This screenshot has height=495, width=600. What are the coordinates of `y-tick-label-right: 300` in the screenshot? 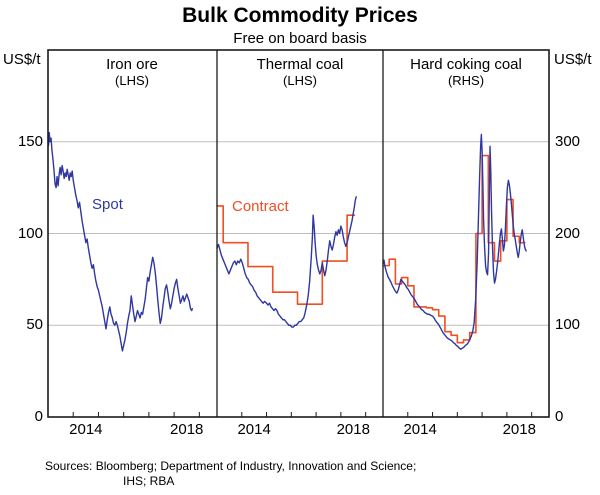 It's located at (568, 141).